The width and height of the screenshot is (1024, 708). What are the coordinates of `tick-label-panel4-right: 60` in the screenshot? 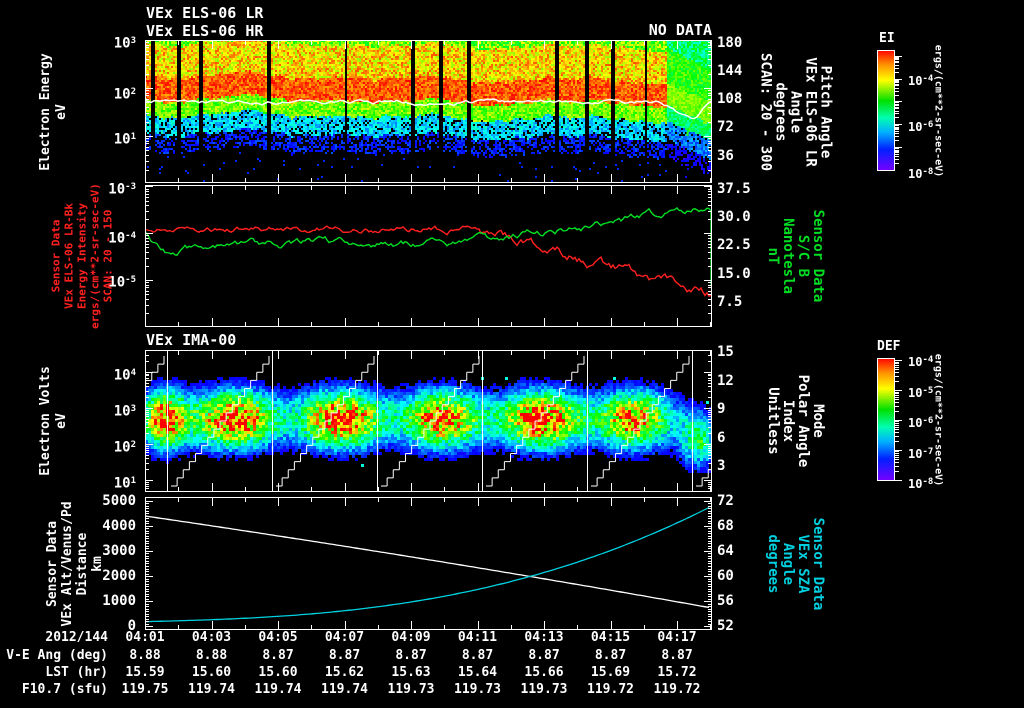 It's located at (725, 576).